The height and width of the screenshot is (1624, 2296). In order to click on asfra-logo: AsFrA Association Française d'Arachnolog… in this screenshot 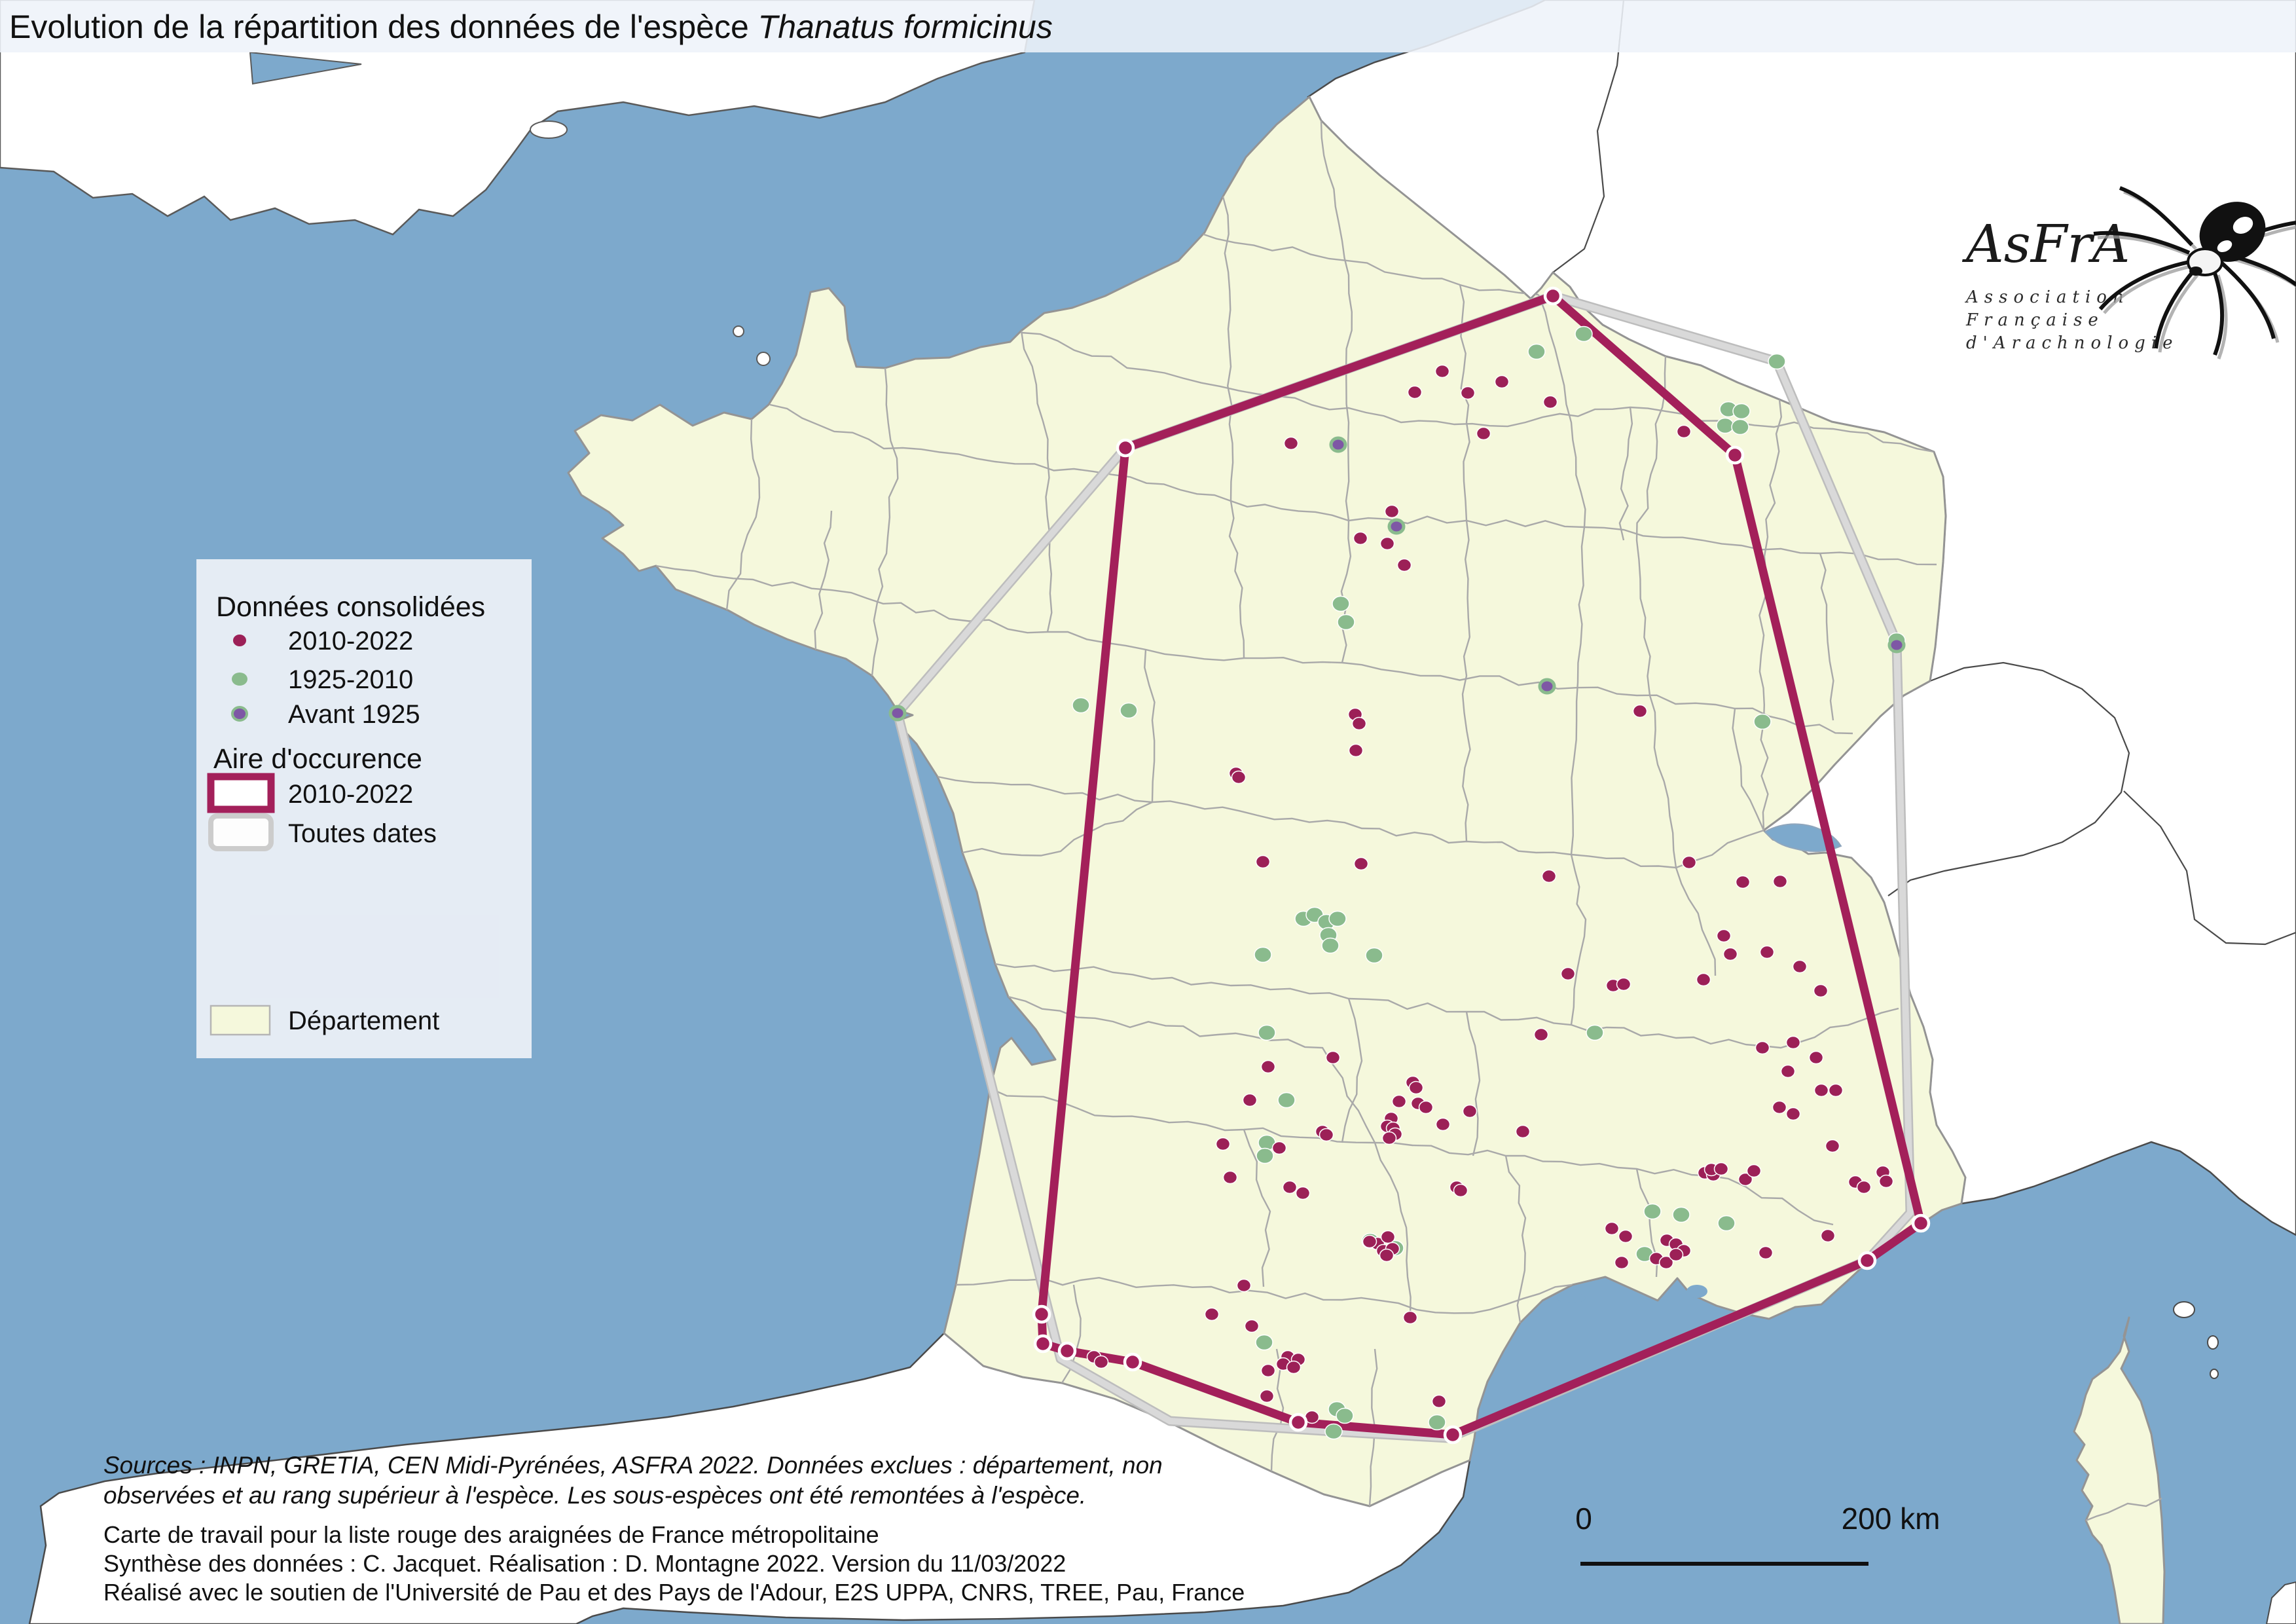, I will do `click(2128, 273)`.